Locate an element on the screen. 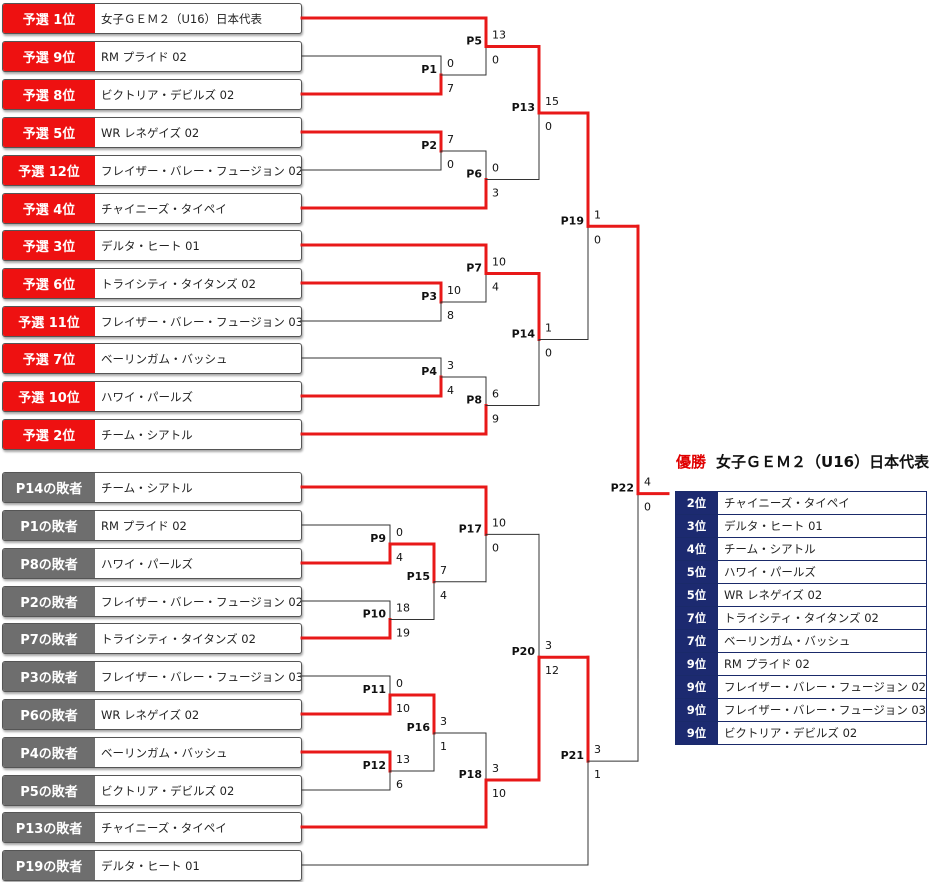 This screenshot has width=940, height=882. ranking-row: 9位 フレイザー・バレー・フュージョン 03 is located at coordinates (801, 710).